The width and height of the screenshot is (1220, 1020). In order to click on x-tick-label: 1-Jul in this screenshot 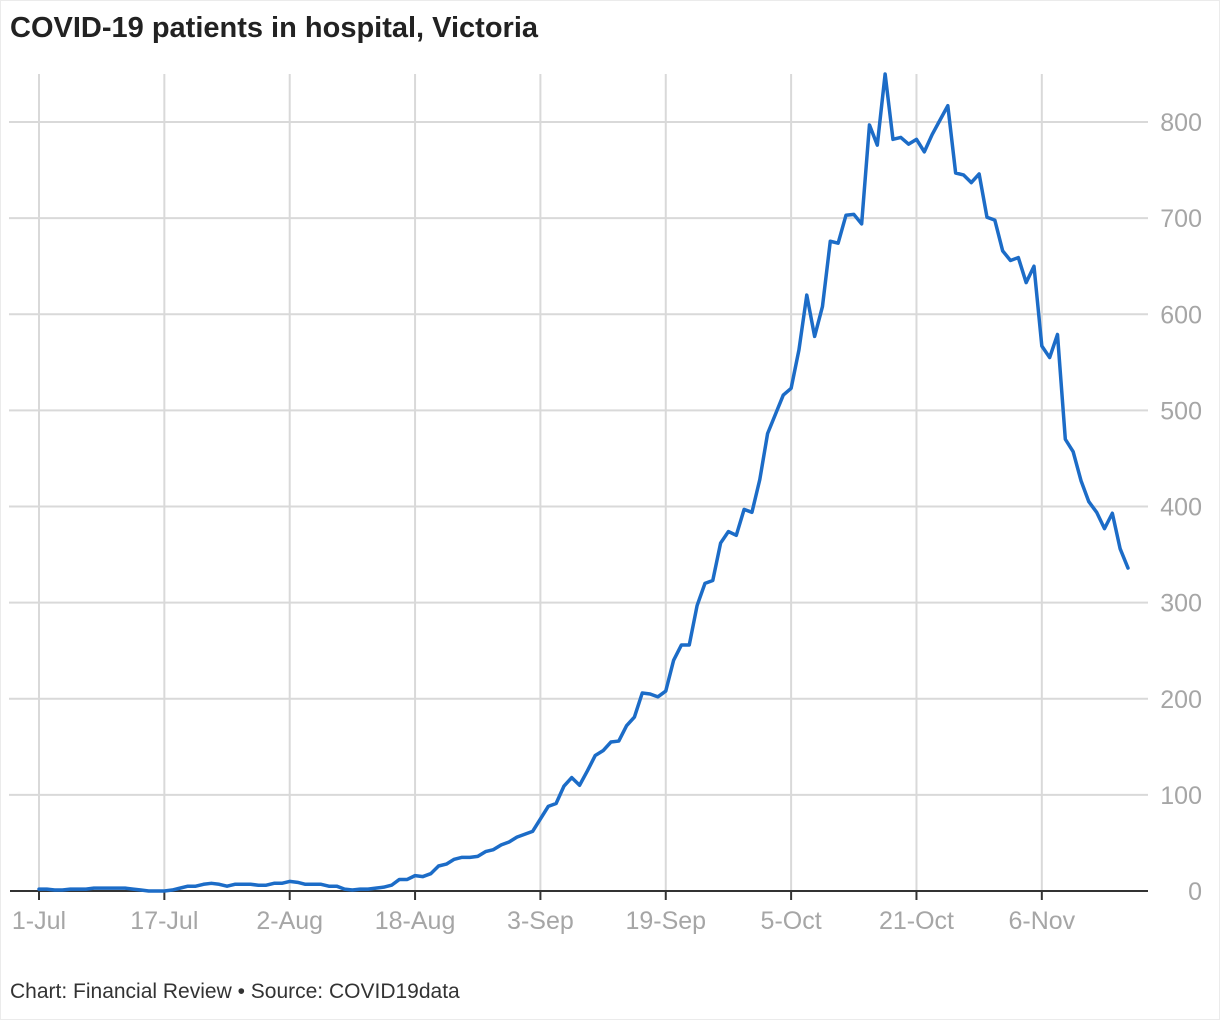, I will do `click(39, 921)`.